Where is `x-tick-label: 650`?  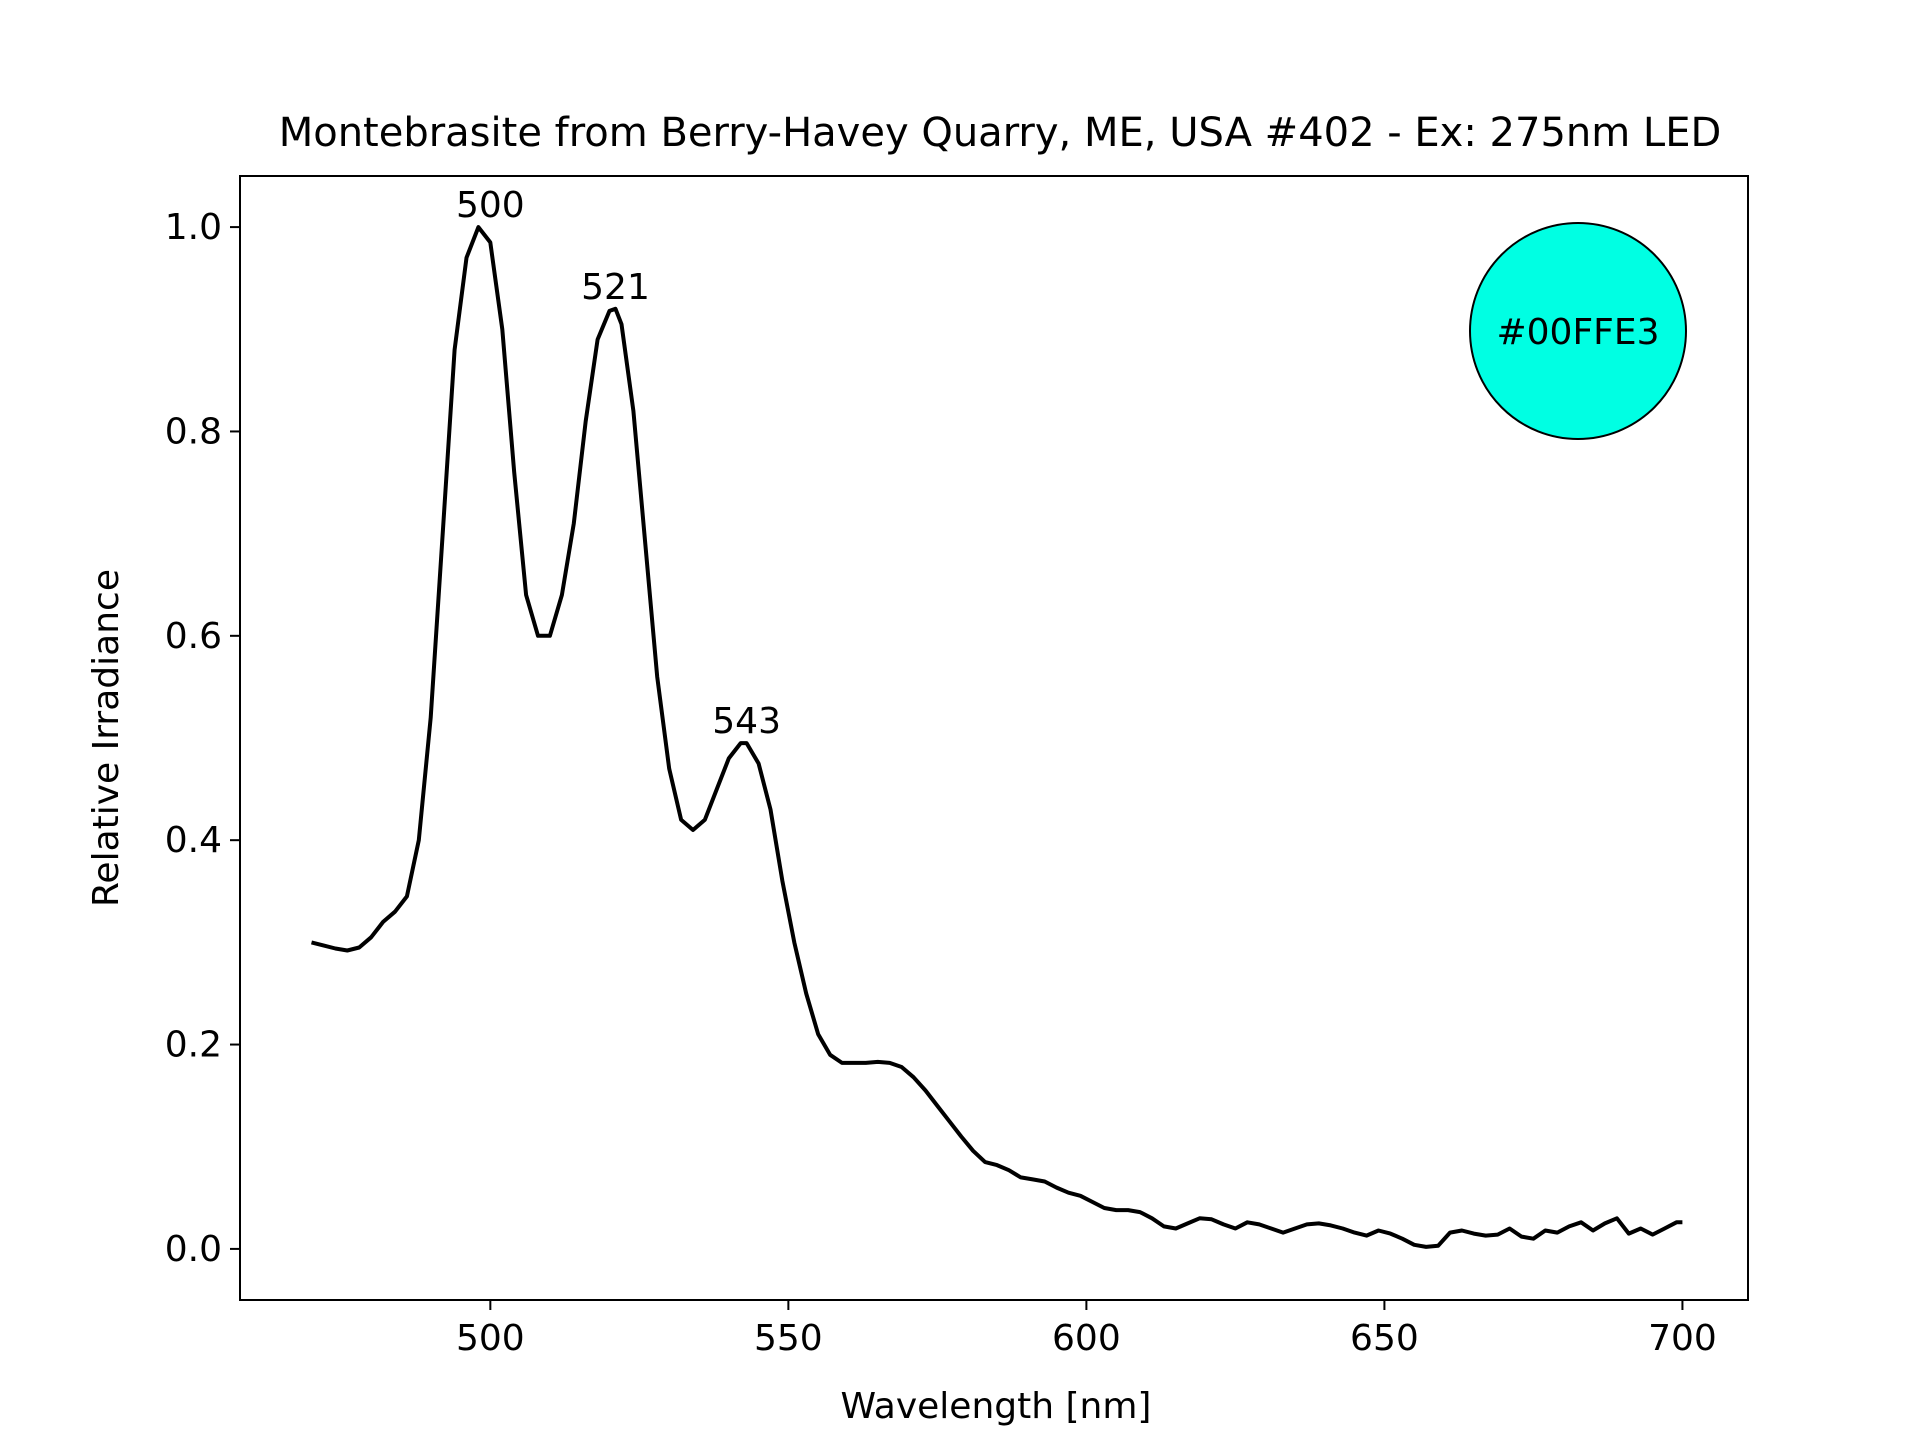
x-tick-label: 650 is located at coordinates (1384, 1338).